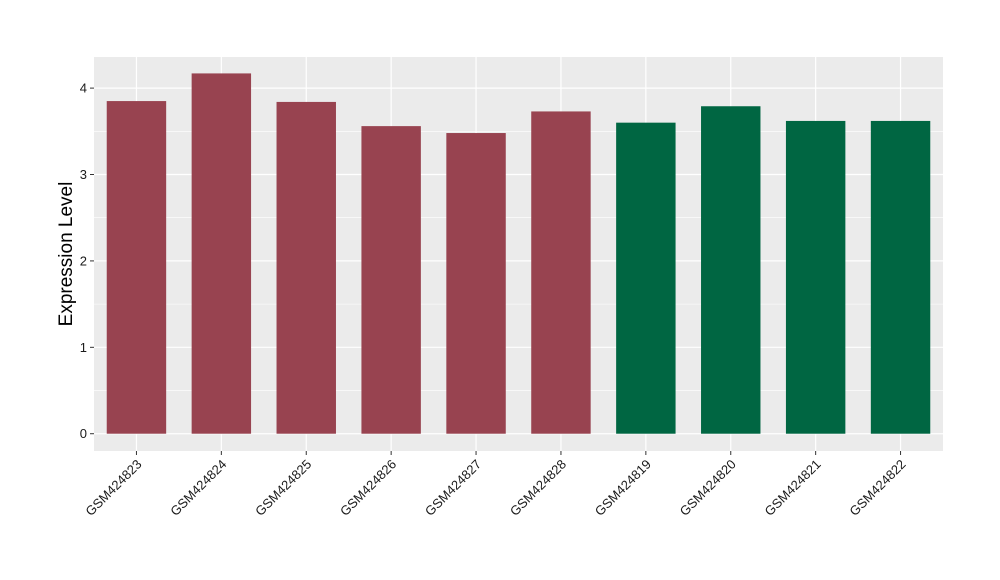 The image size is (1000, 580). What do you see at coordinates (476, 283) in the screenshot?
I see `bar-GSM424827` at bounding box center [476, 283].